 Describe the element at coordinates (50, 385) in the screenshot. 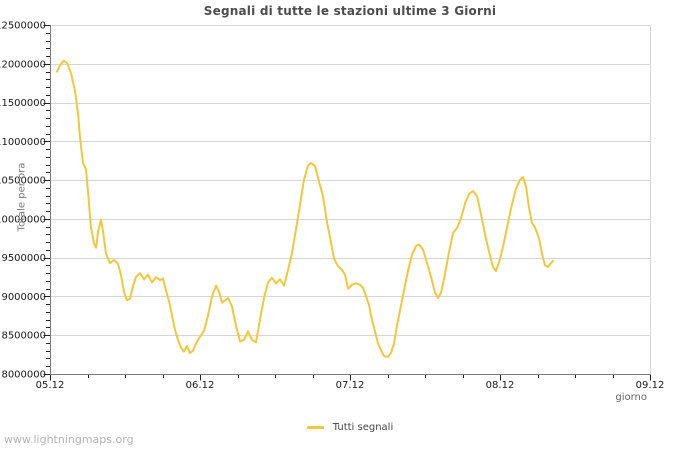

I see `x-tick-label: 05.12` at that location.